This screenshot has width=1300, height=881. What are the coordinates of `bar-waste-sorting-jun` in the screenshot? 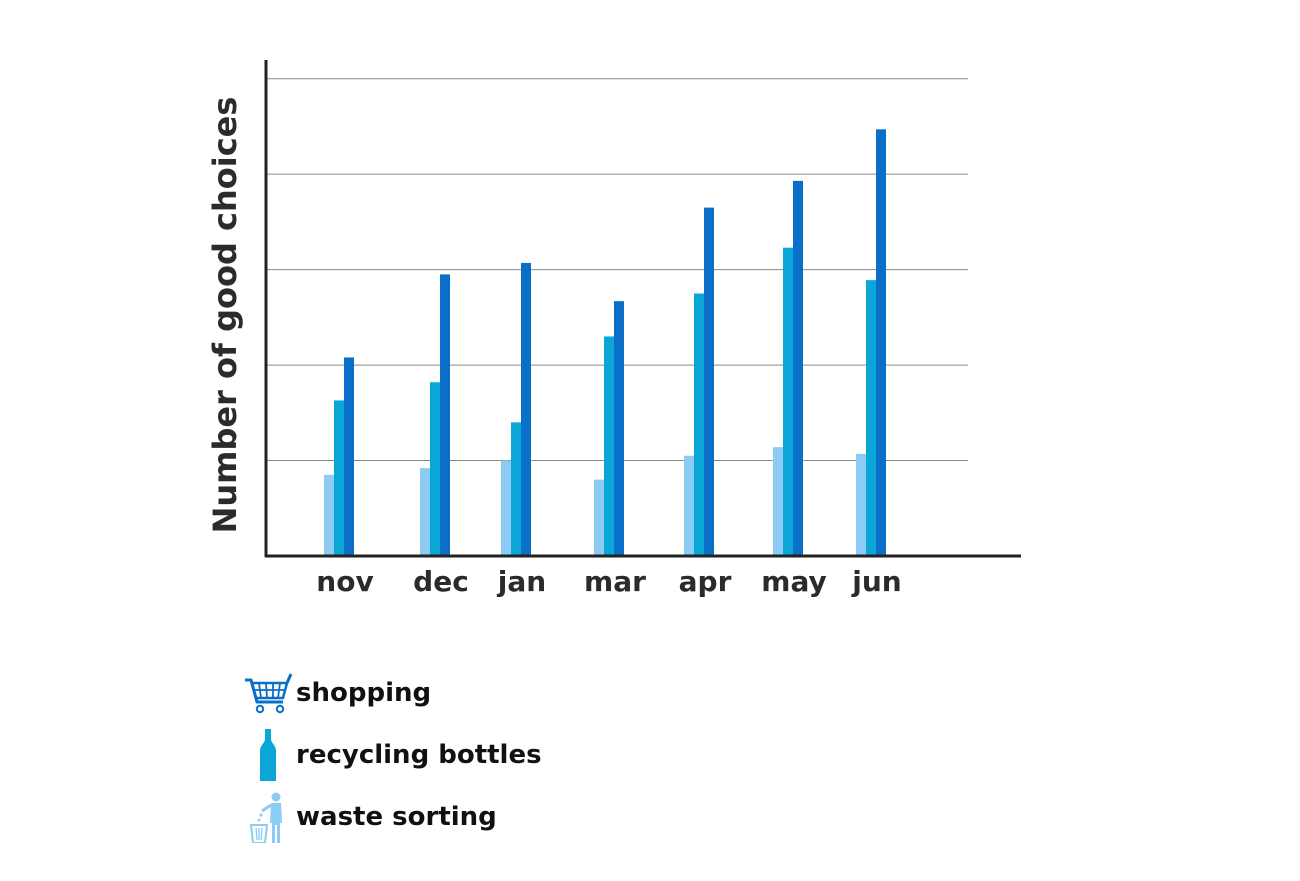 It's located at (861, 504).